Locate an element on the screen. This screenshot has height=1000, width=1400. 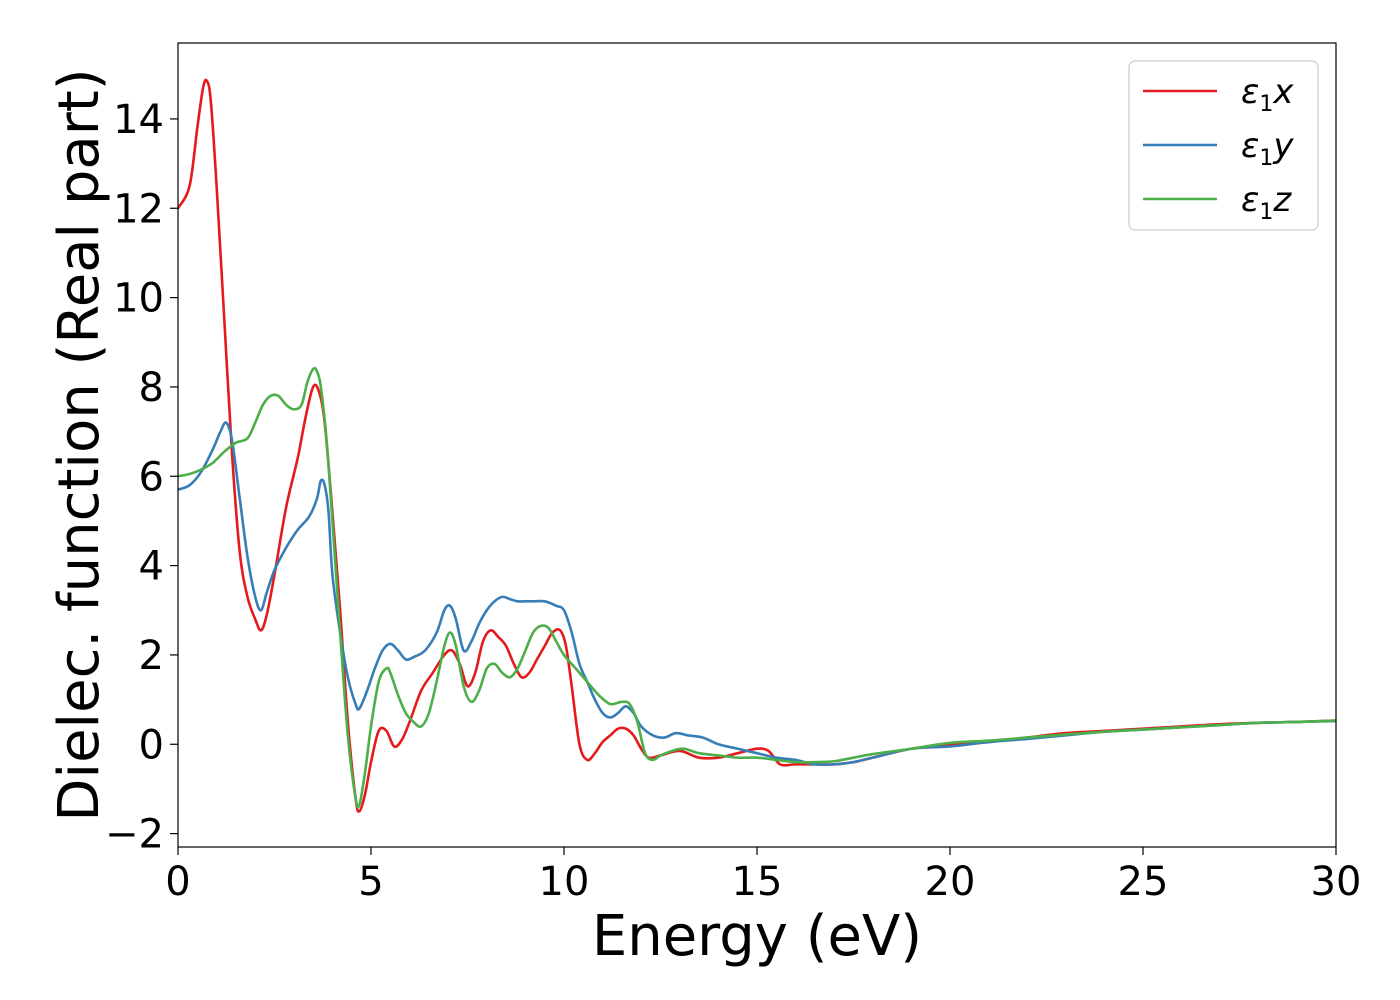
y-tick-label: 14 is located at coordinates (138, 120).